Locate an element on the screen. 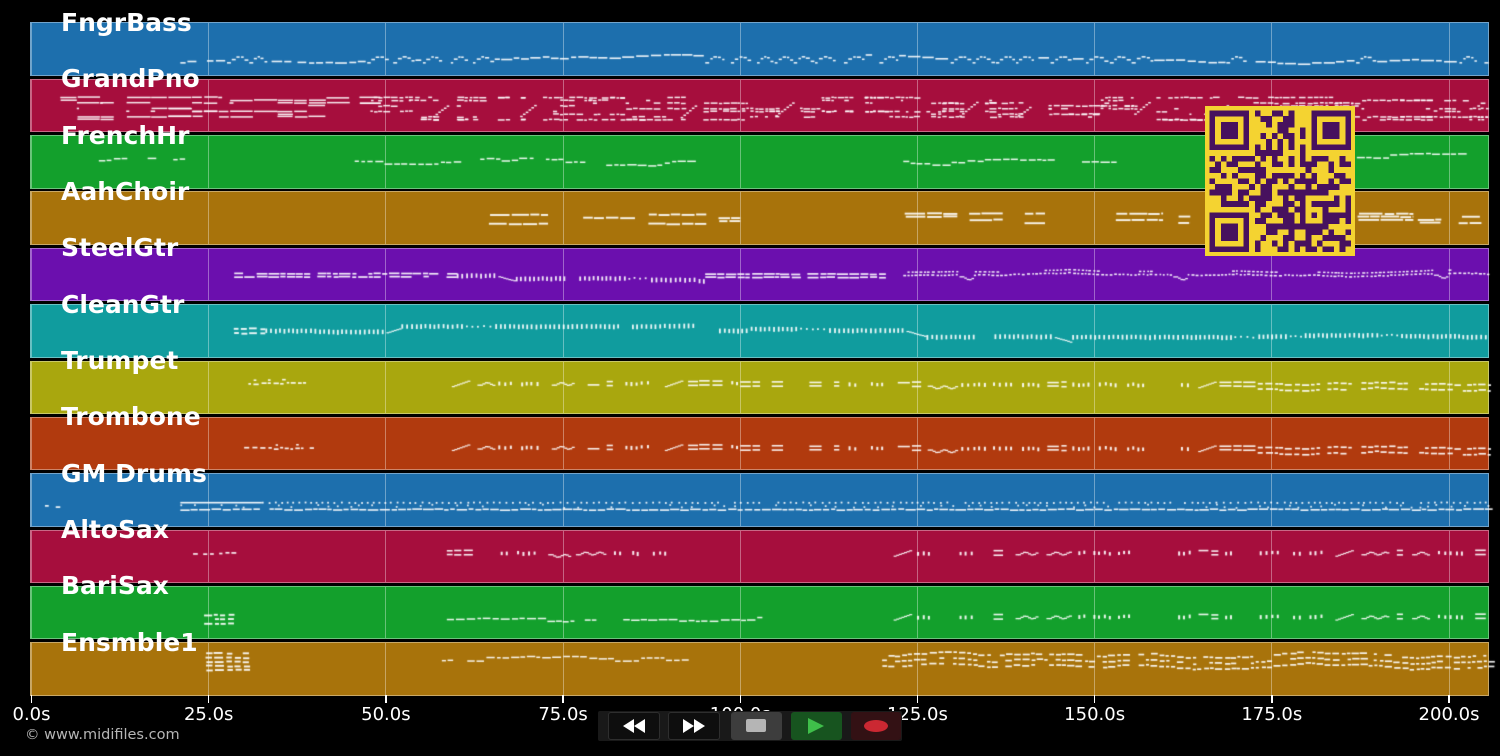  track-label: AltoSax is located at coordinates (115, 530).